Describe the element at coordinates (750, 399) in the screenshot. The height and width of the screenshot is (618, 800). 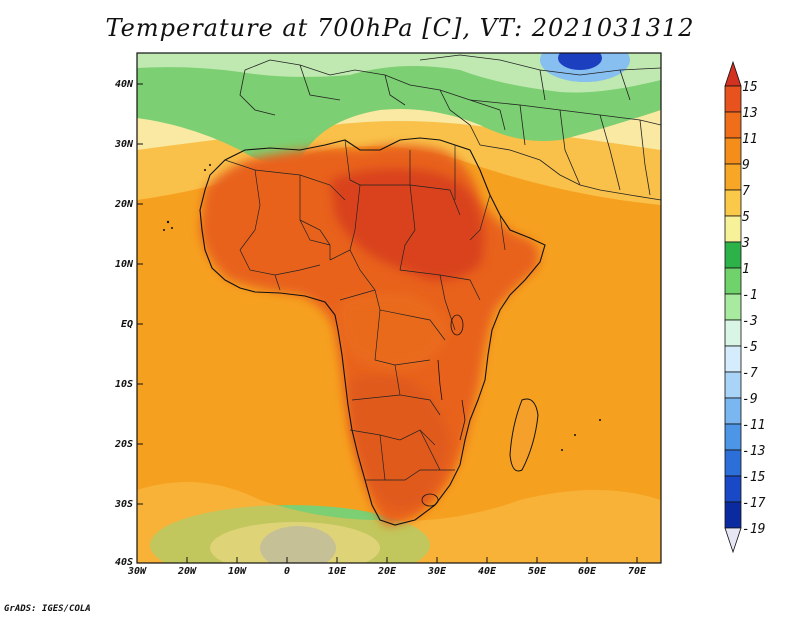
I see `colorbar-label-neg9: -9` at that location.